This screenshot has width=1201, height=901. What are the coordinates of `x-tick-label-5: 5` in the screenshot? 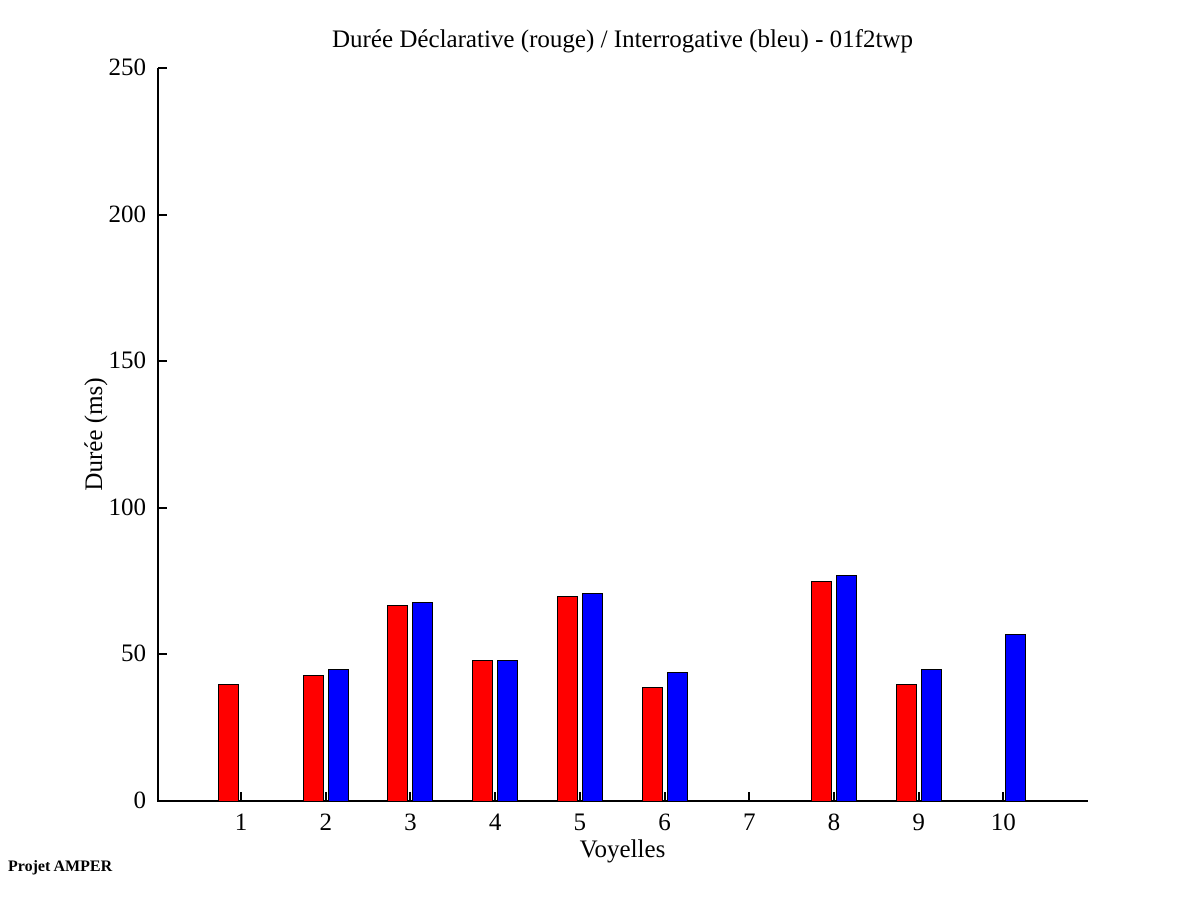 It's located at (580, 822).